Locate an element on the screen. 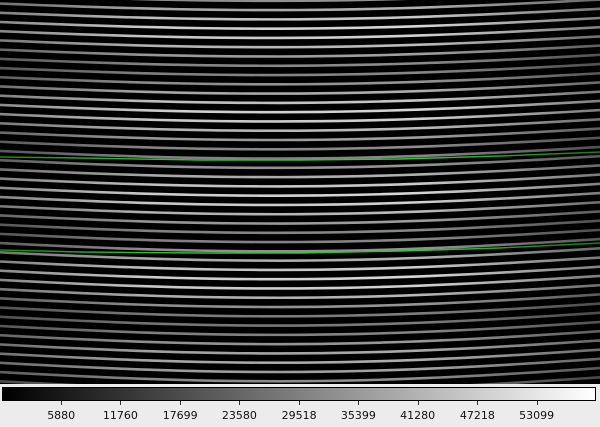 The width and height of the screenshot is (600, 427). colorbar-tick-label: 11760 is located at coordinates (120, 415).